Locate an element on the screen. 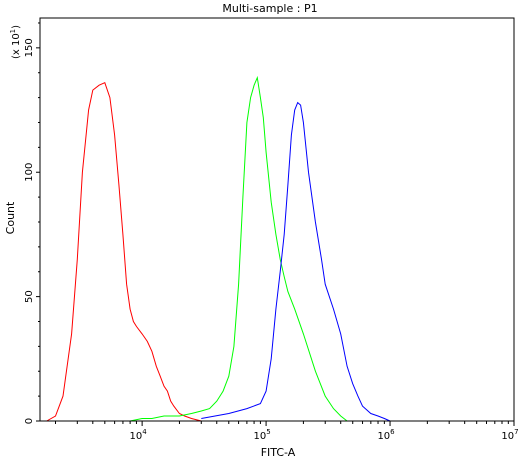 The image size is (523, 465). x-axis-label: FITC-A is located at coordinates (278, 452).